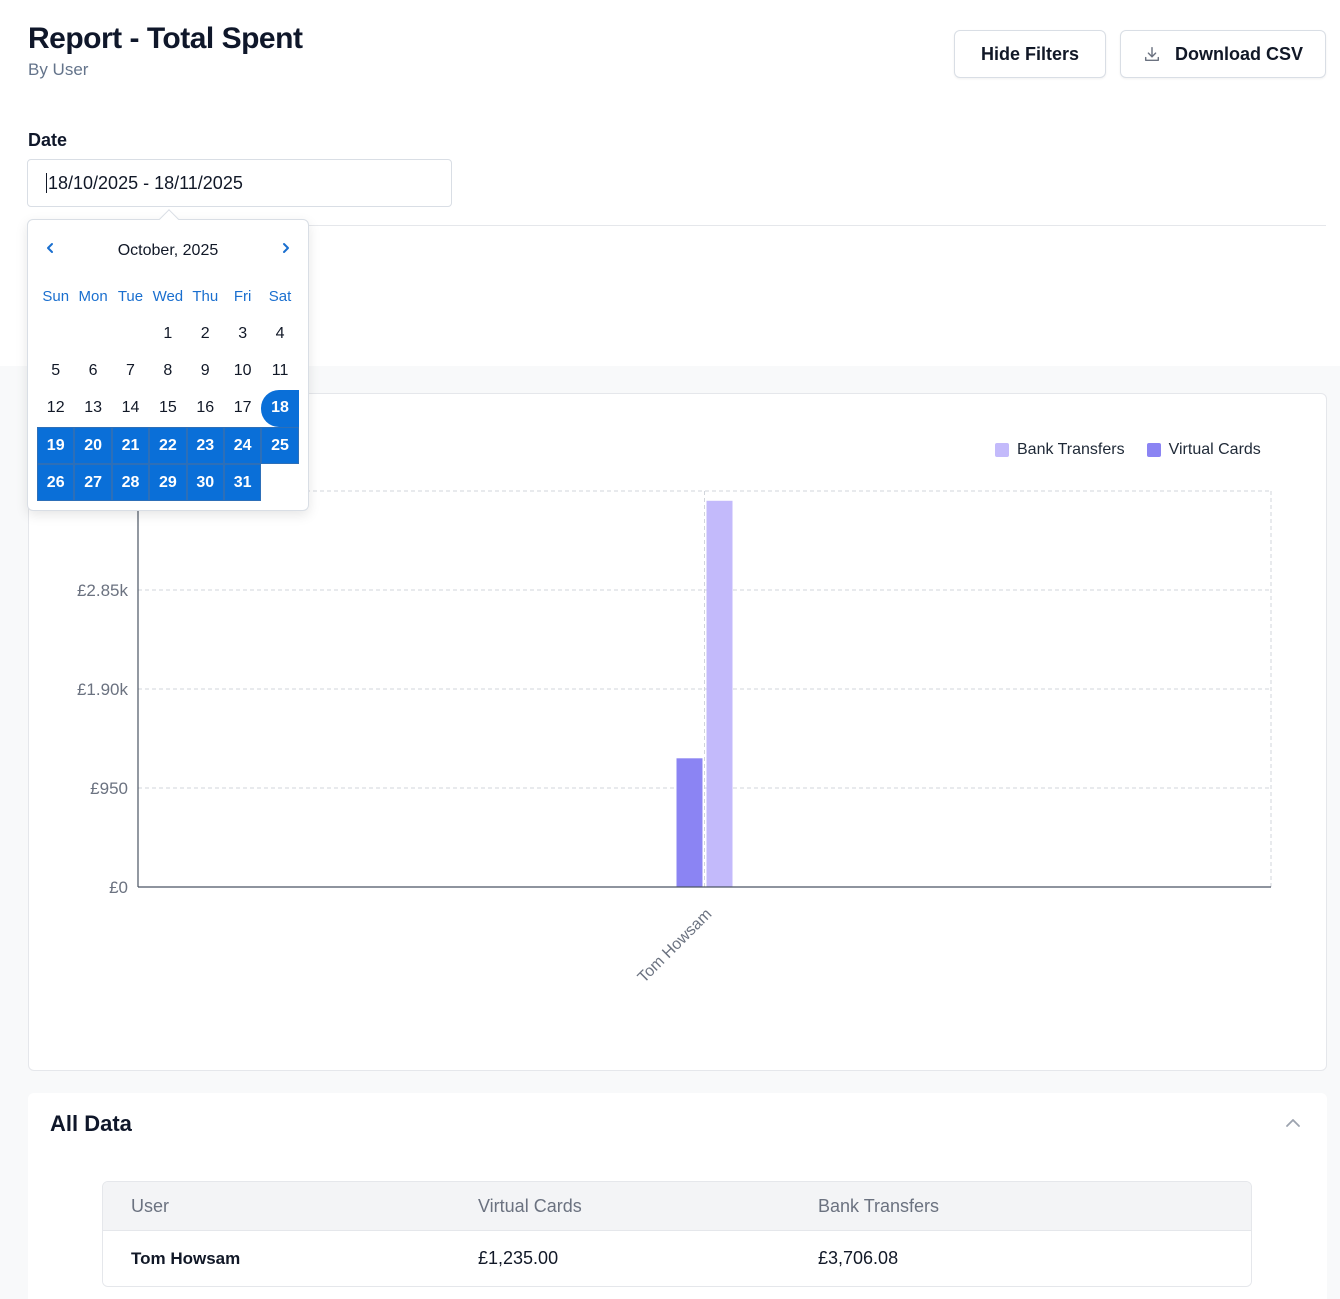  I want to click on hide-filters-button: Hide Filters, so click(1030, 54).